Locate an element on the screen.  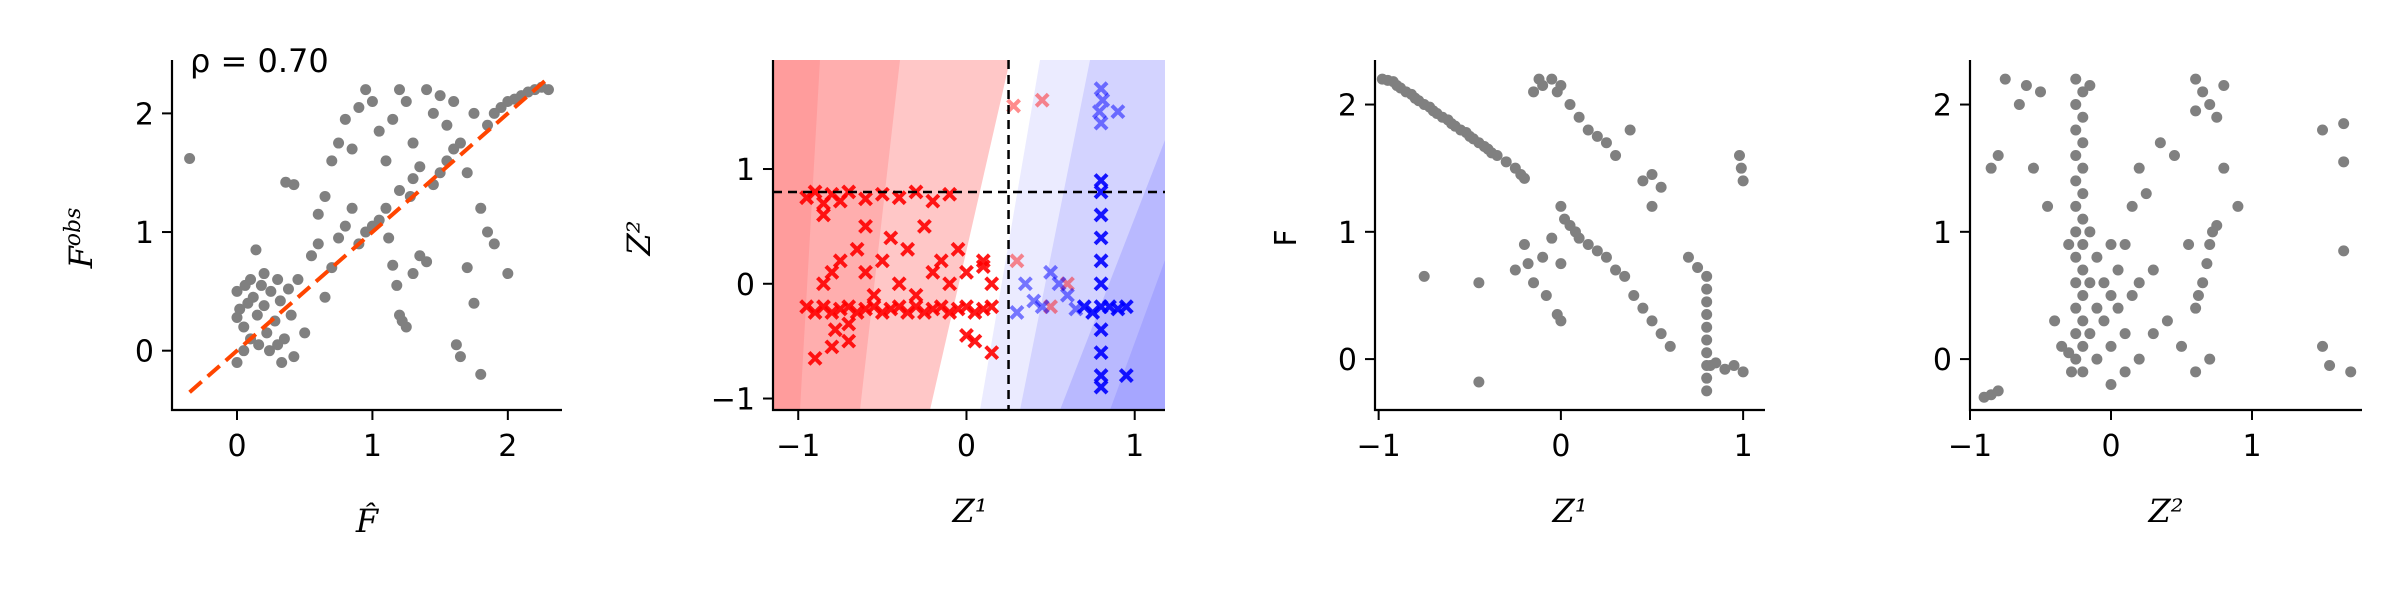
p3-points is located at coordinates (1562, 235).